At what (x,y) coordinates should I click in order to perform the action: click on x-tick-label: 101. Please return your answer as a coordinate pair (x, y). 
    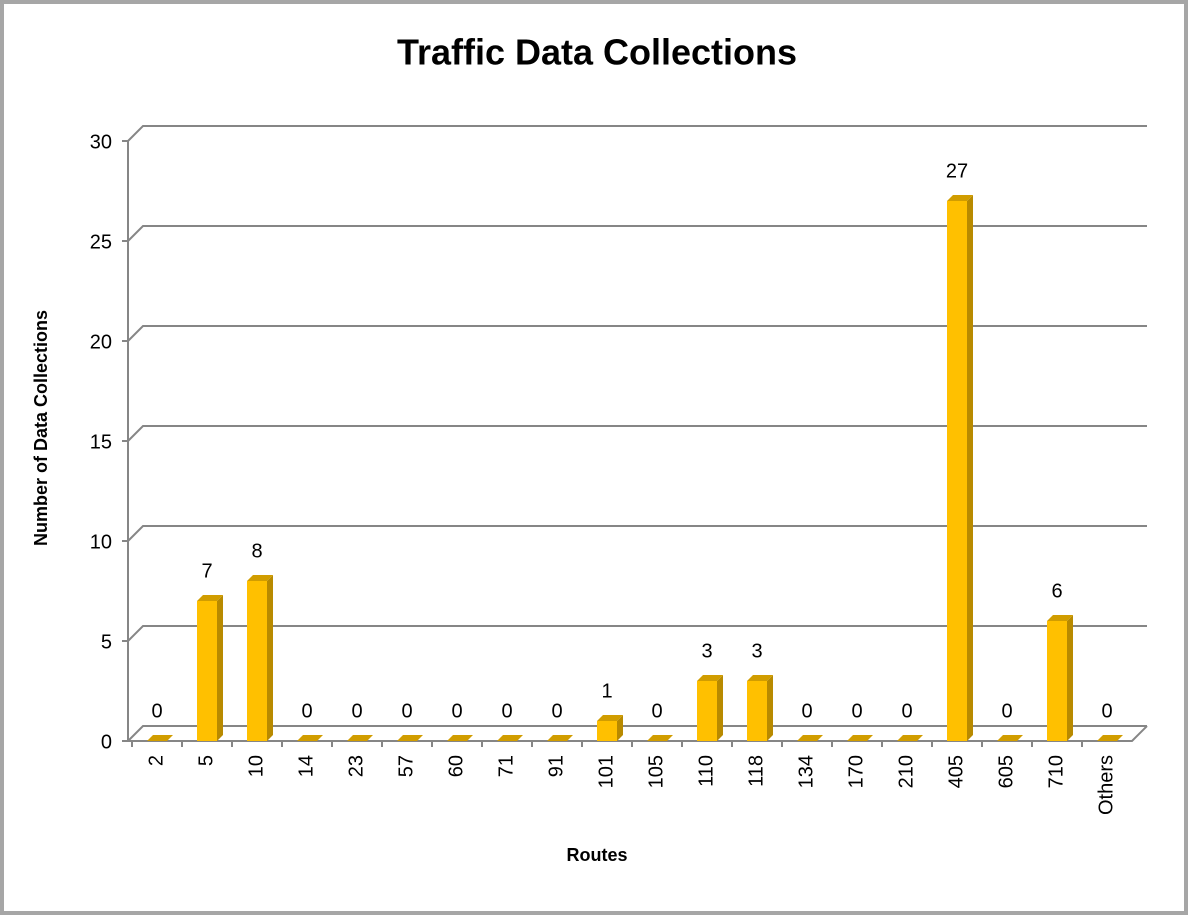
    Looking at the image, I should click on (606, 771).